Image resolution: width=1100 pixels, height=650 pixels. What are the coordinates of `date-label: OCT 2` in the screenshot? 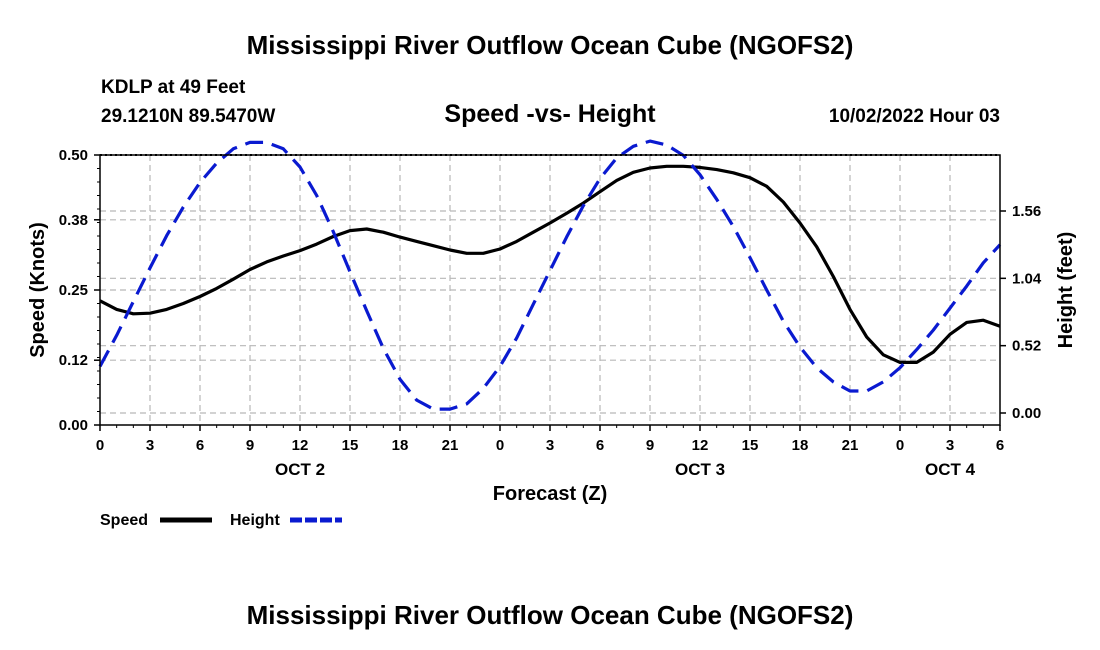 It's located at (300, 469).